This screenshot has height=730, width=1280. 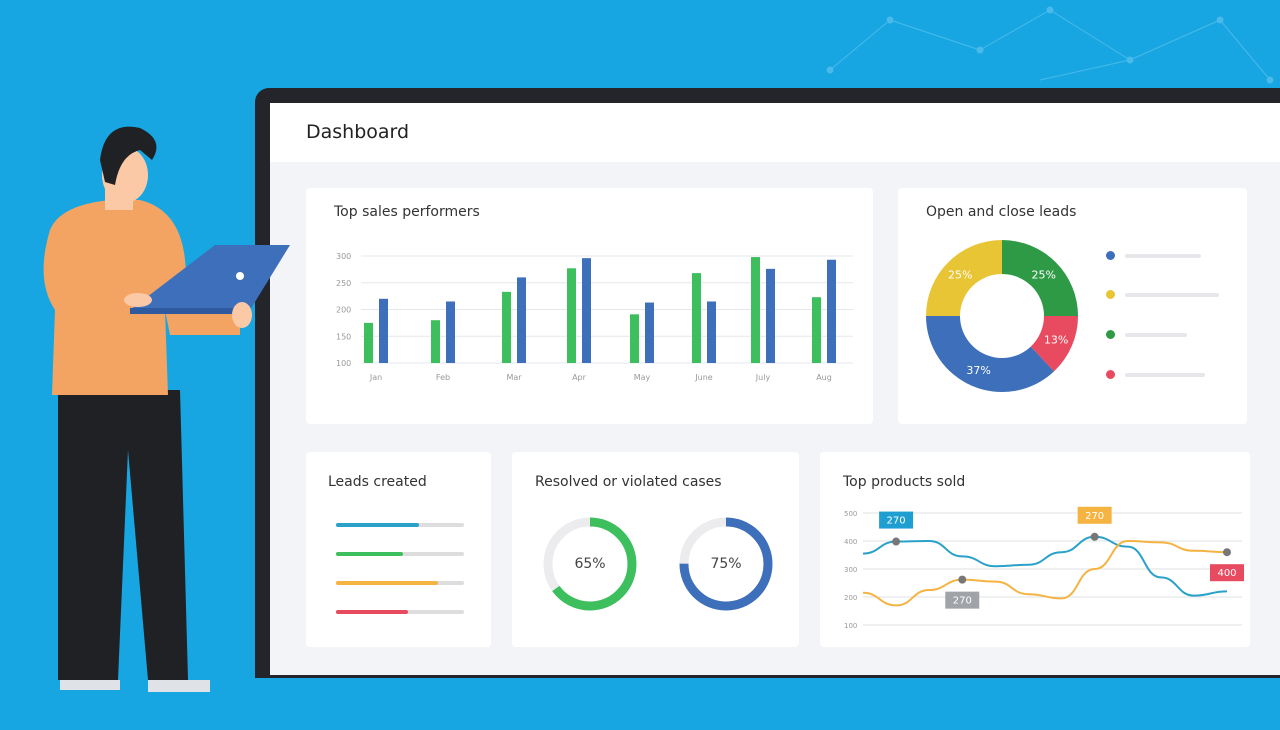 I want to click on x-tick-label: Apr, so click(x=579, y=377).